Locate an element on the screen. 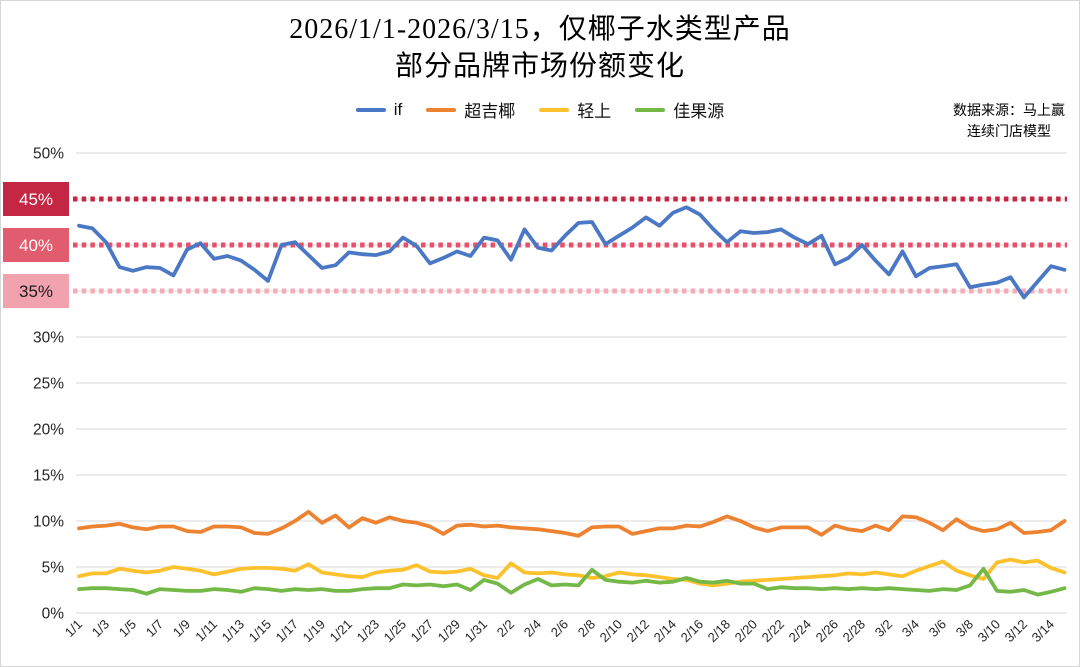  chart-title-line1: 2026/1/1-2026/3/15，仅椰子水类型产品 is located at coordinates (540, 29).